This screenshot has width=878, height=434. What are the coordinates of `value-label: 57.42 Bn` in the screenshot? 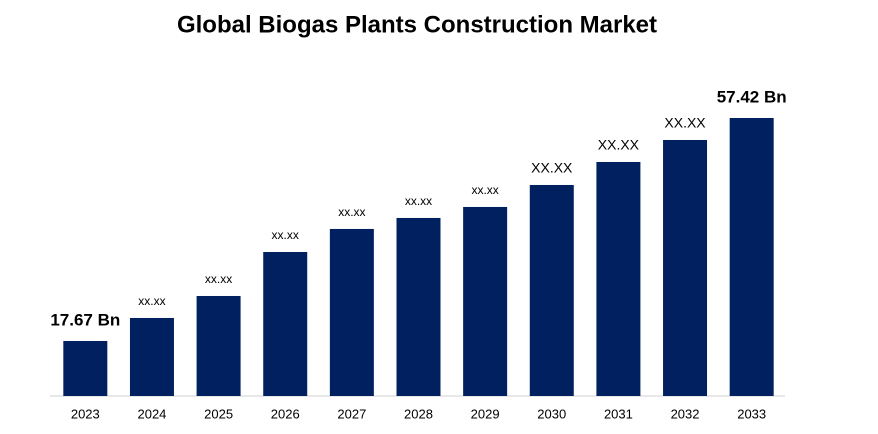 It's located at (752, 96).